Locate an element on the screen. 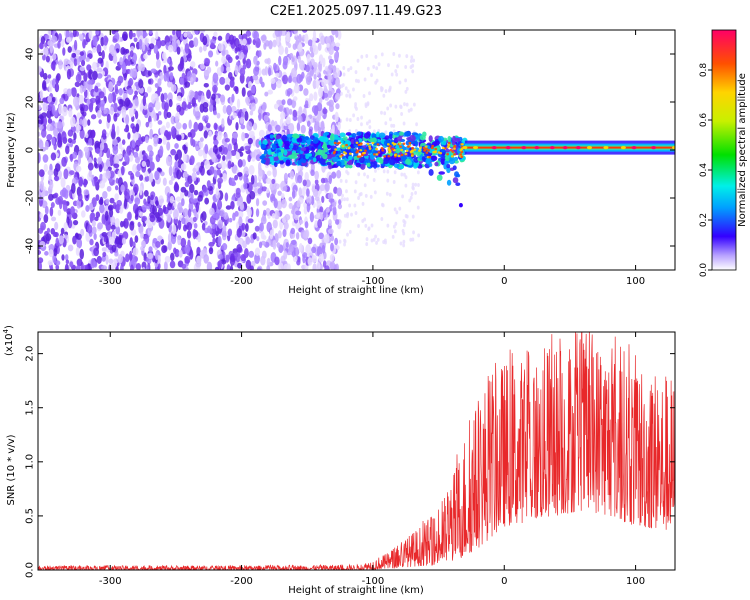 The image size is (750, 600). snr-scale-exponent: 4 is located at coordinates (6, 330).